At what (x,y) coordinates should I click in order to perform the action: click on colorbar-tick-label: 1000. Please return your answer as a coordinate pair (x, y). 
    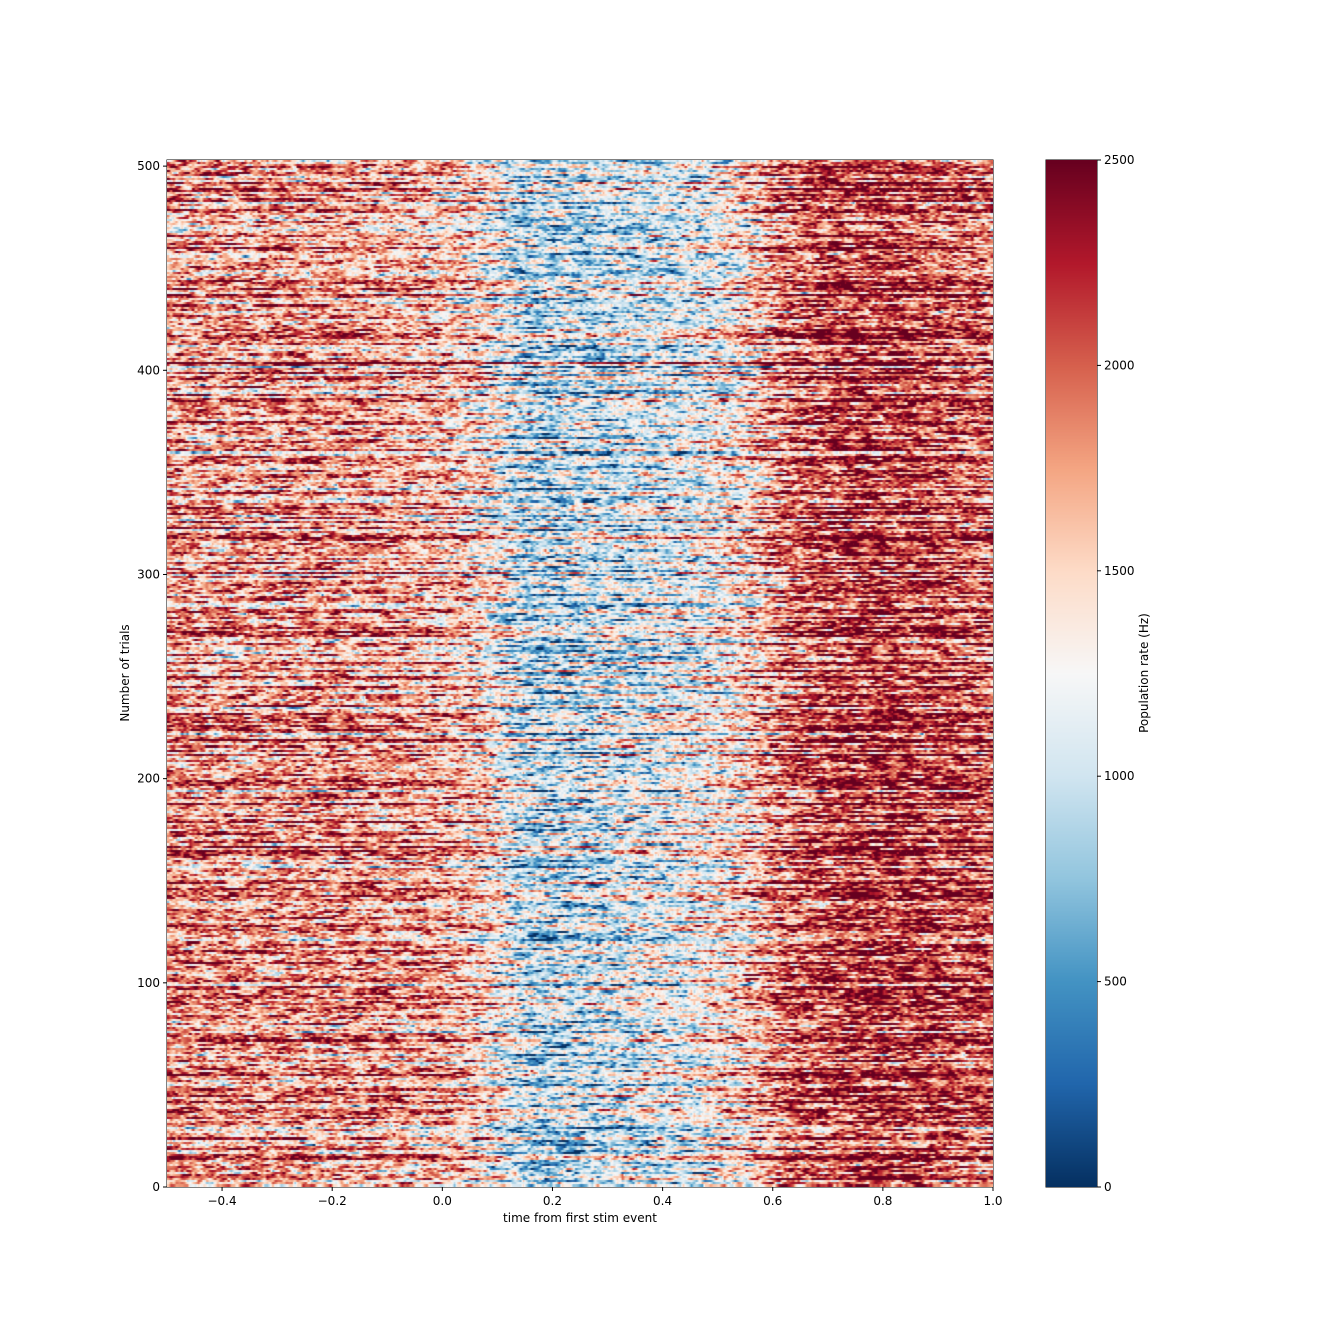
    Looking at the image, I should click on (1119, 776).